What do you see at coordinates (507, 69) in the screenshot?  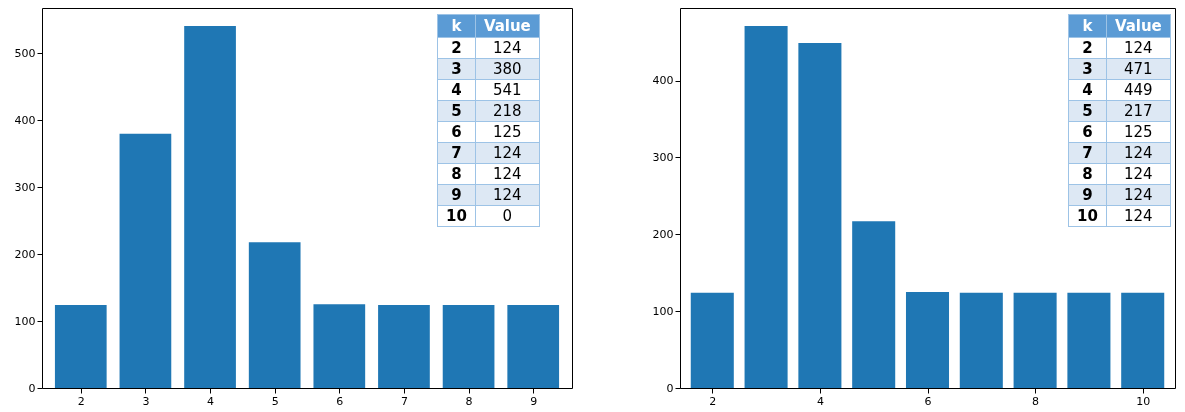 I see `annotation: 380` at bounding box center [507, 69].